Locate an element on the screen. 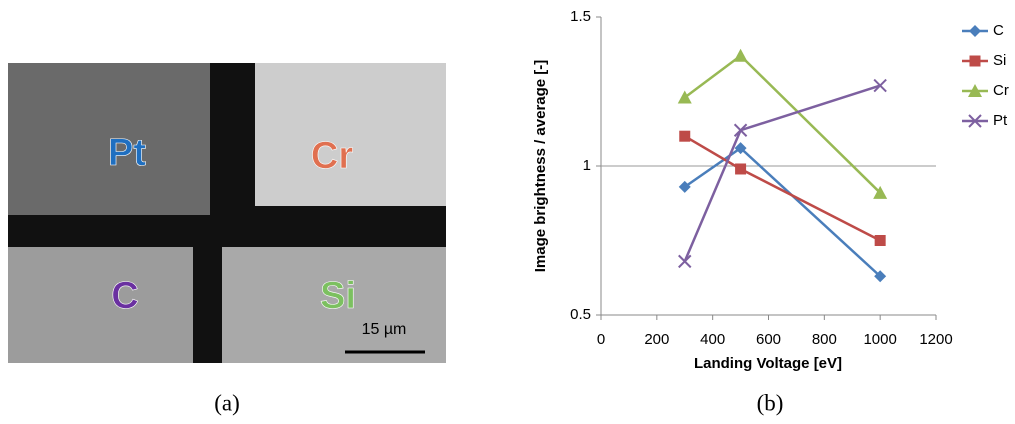 The image size is (1015, 424). c-pad is located at coordinates (100, 305).